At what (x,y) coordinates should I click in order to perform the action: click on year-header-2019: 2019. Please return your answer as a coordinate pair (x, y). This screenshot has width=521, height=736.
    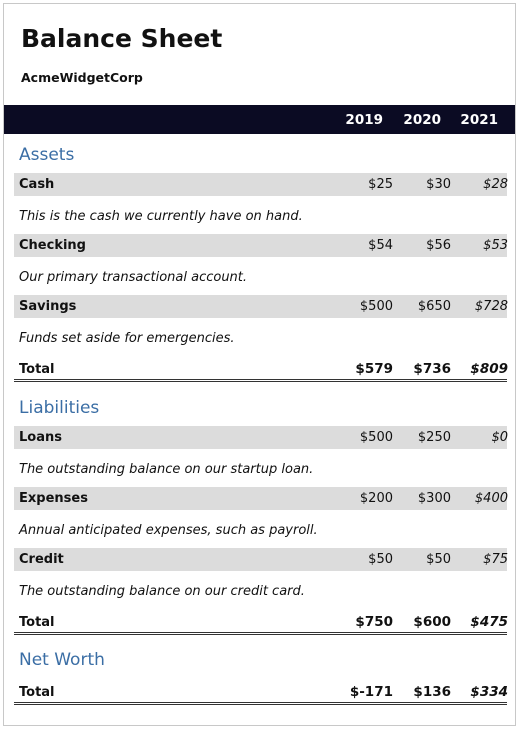
    Looking at the image, I should click on (364, 120).